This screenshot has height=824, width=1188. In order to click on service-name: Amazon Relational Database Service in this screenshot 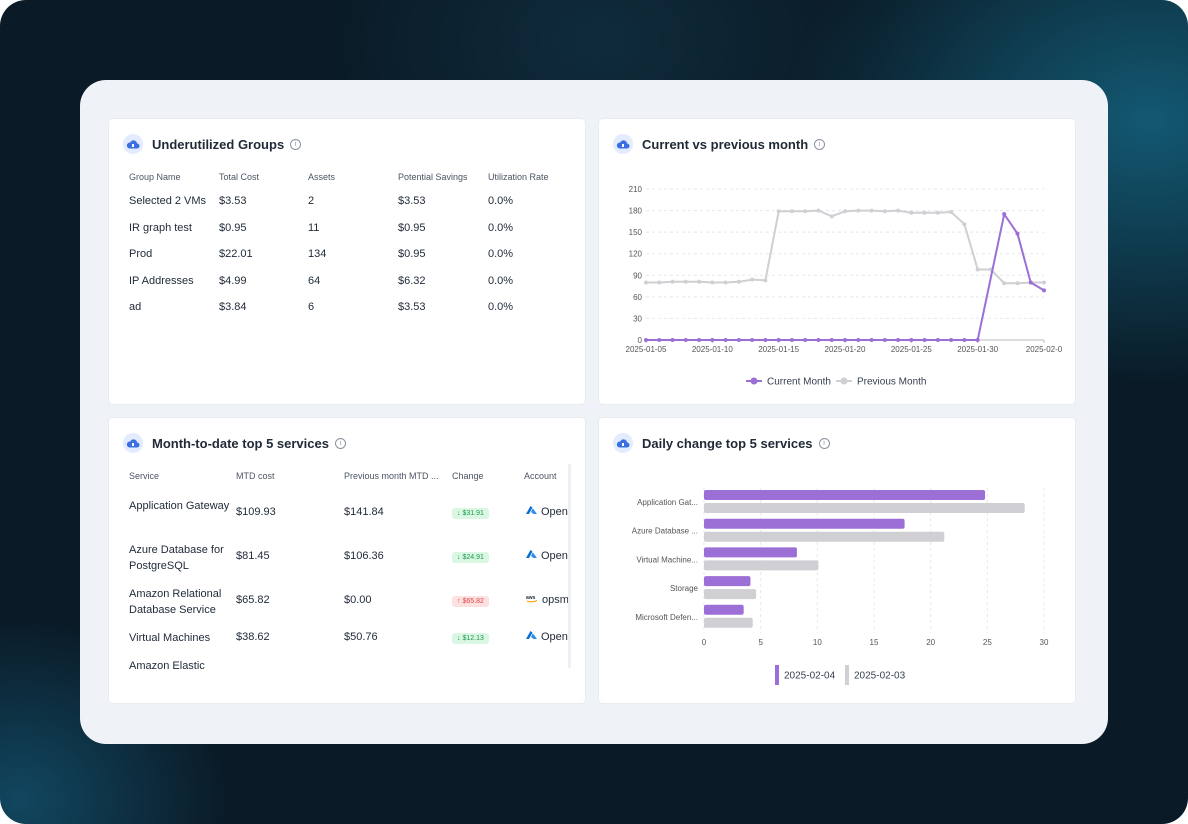, I will do `click(175, 602)`.